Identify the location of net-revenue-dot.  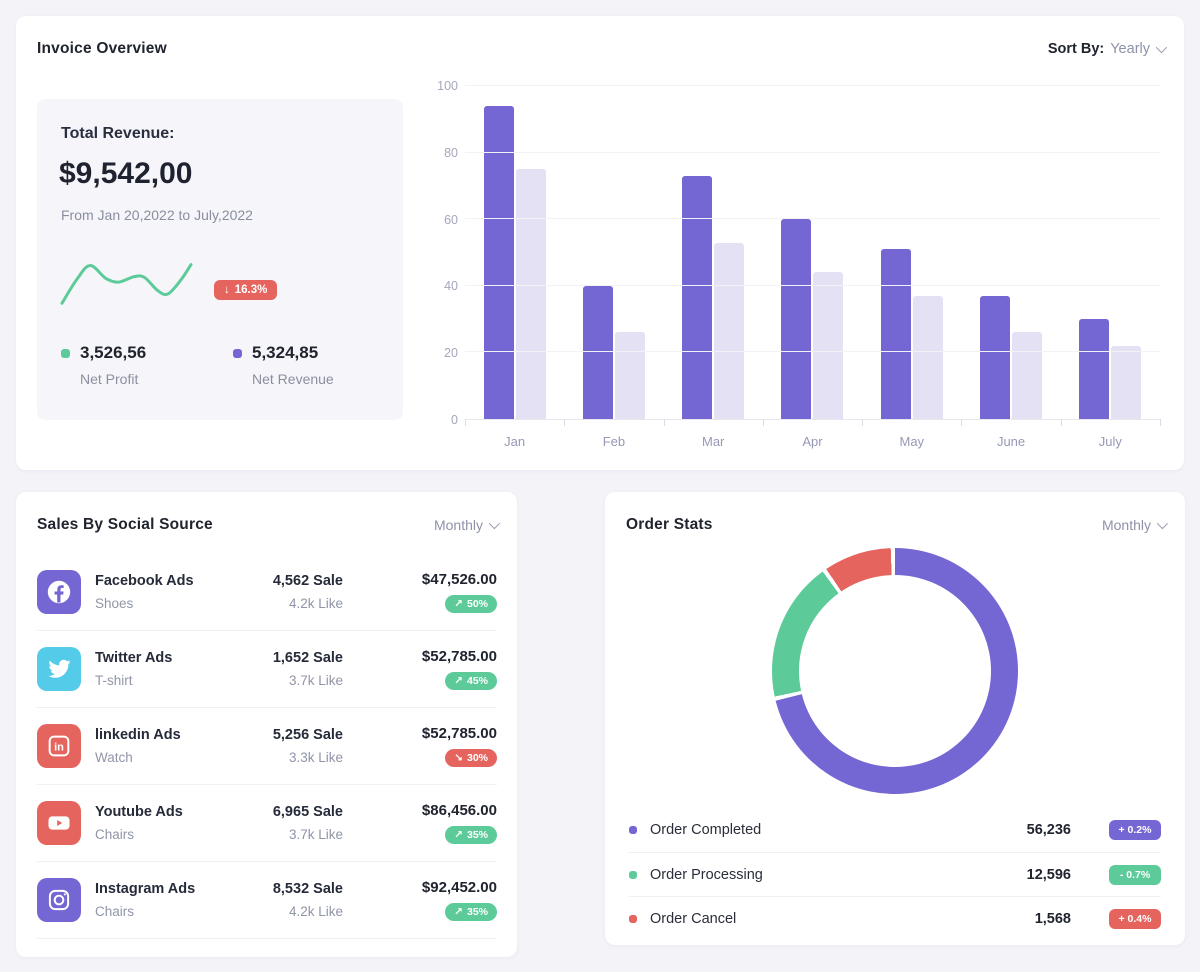
(237, 353).